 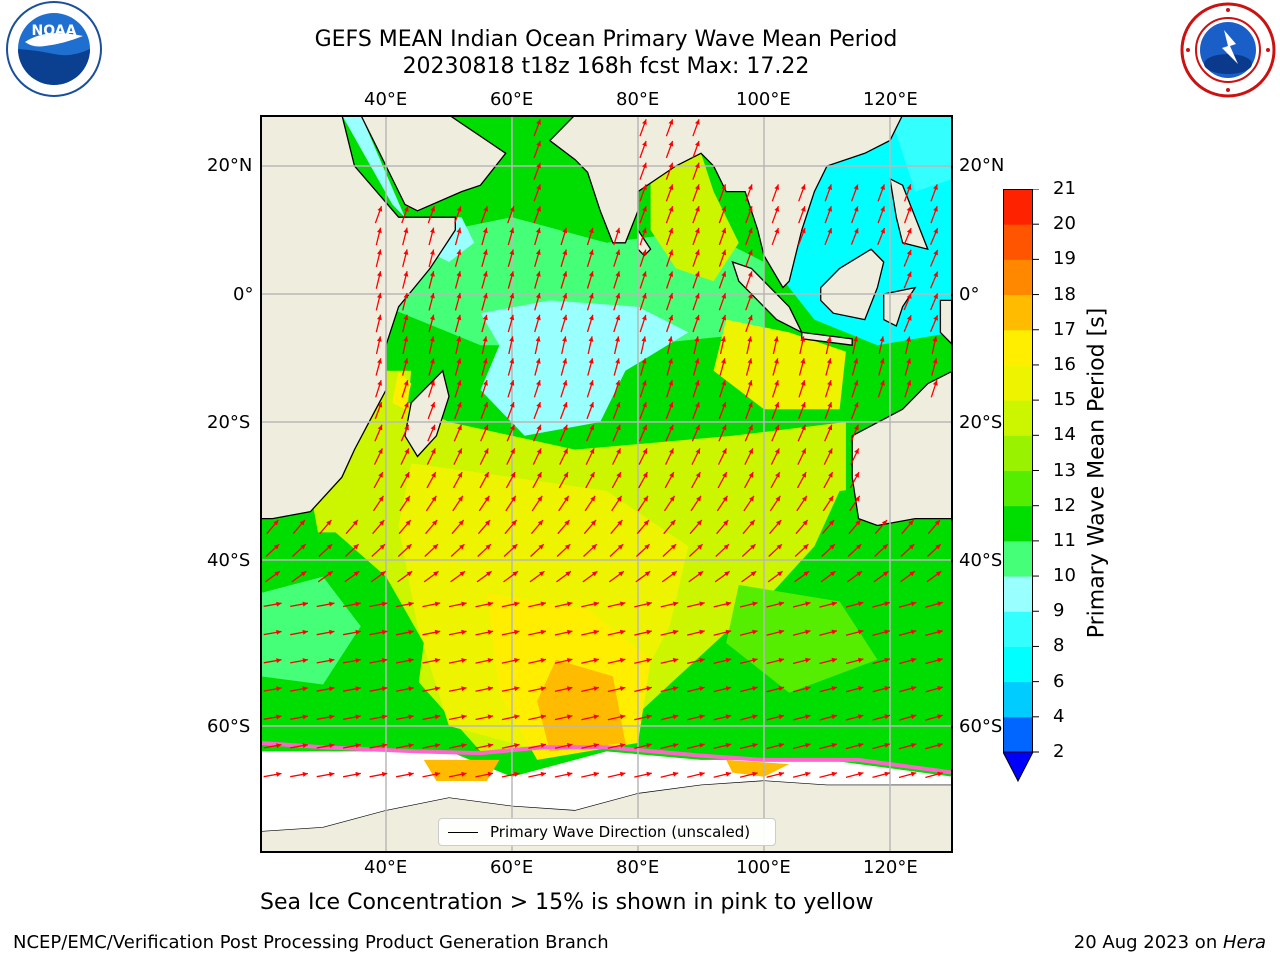 What do you see at coordinates (1064, 364) in the screenshot?
I see `colorbar-label: 16` at bounding box center [1064, 364].